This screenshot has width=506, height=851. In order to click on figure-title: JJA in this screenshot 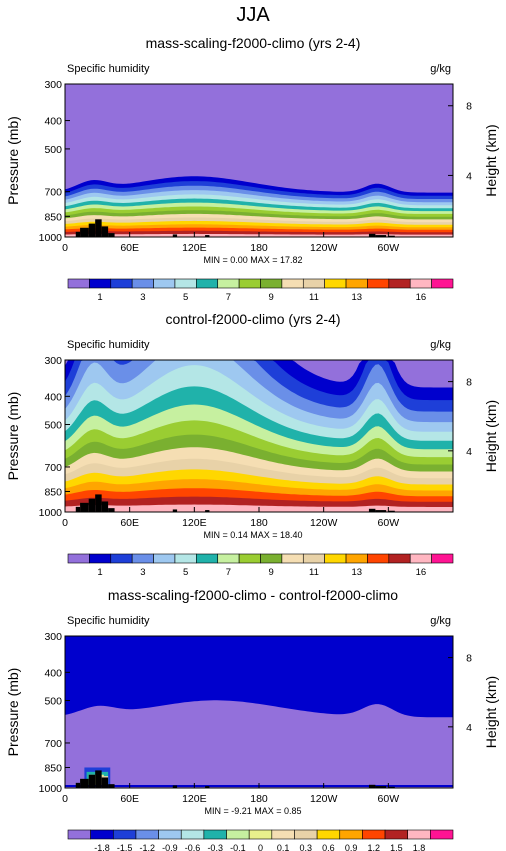, I will do `click(253, 15)`.